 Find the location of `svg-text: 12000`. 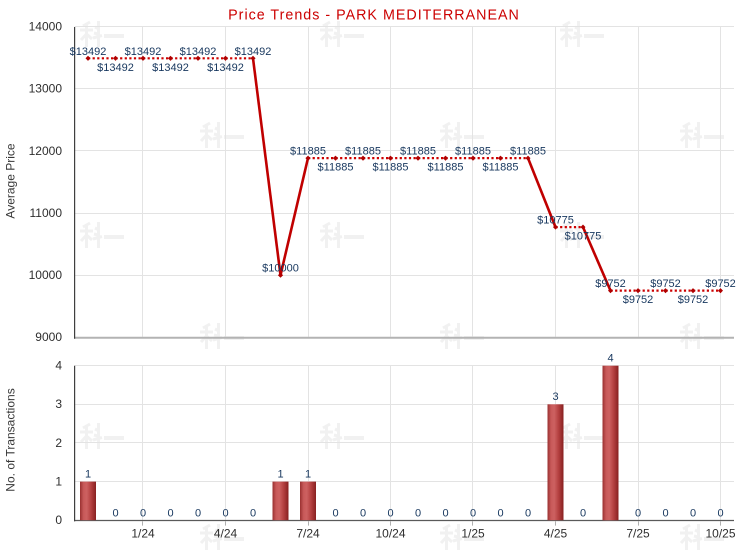

svg-text: 12000 is located at coordinates (46, 151).